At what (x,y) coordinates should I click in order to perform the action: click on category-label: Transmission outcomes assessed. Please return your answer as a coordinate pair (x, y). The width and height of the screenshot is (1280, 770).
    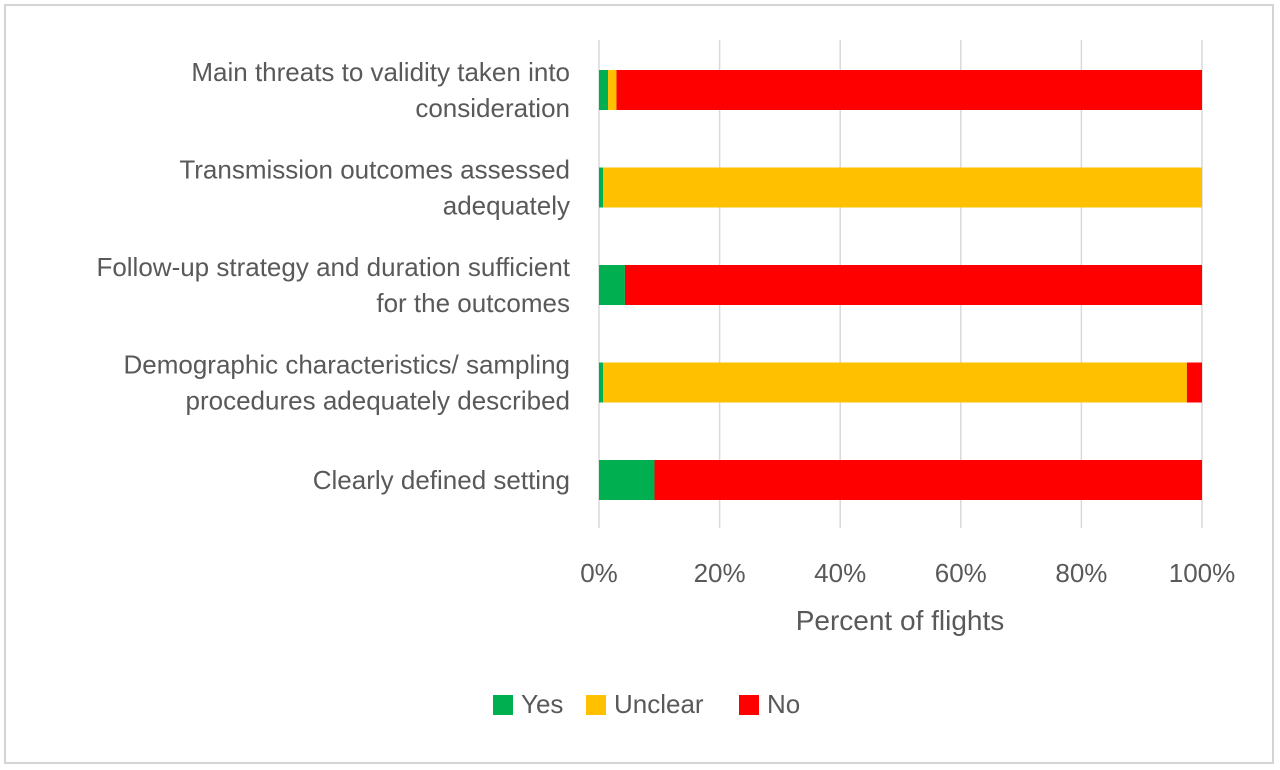
    Looking at the image, I should click on (374, 170).